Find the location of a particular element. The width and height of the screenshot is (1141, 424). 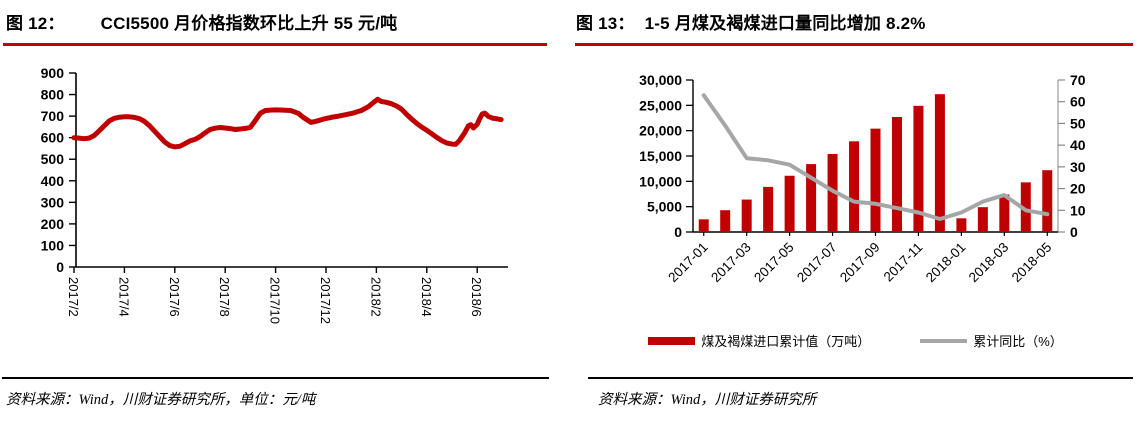

x-tick-label: 2017-05 is located at coordinates (774, 263).